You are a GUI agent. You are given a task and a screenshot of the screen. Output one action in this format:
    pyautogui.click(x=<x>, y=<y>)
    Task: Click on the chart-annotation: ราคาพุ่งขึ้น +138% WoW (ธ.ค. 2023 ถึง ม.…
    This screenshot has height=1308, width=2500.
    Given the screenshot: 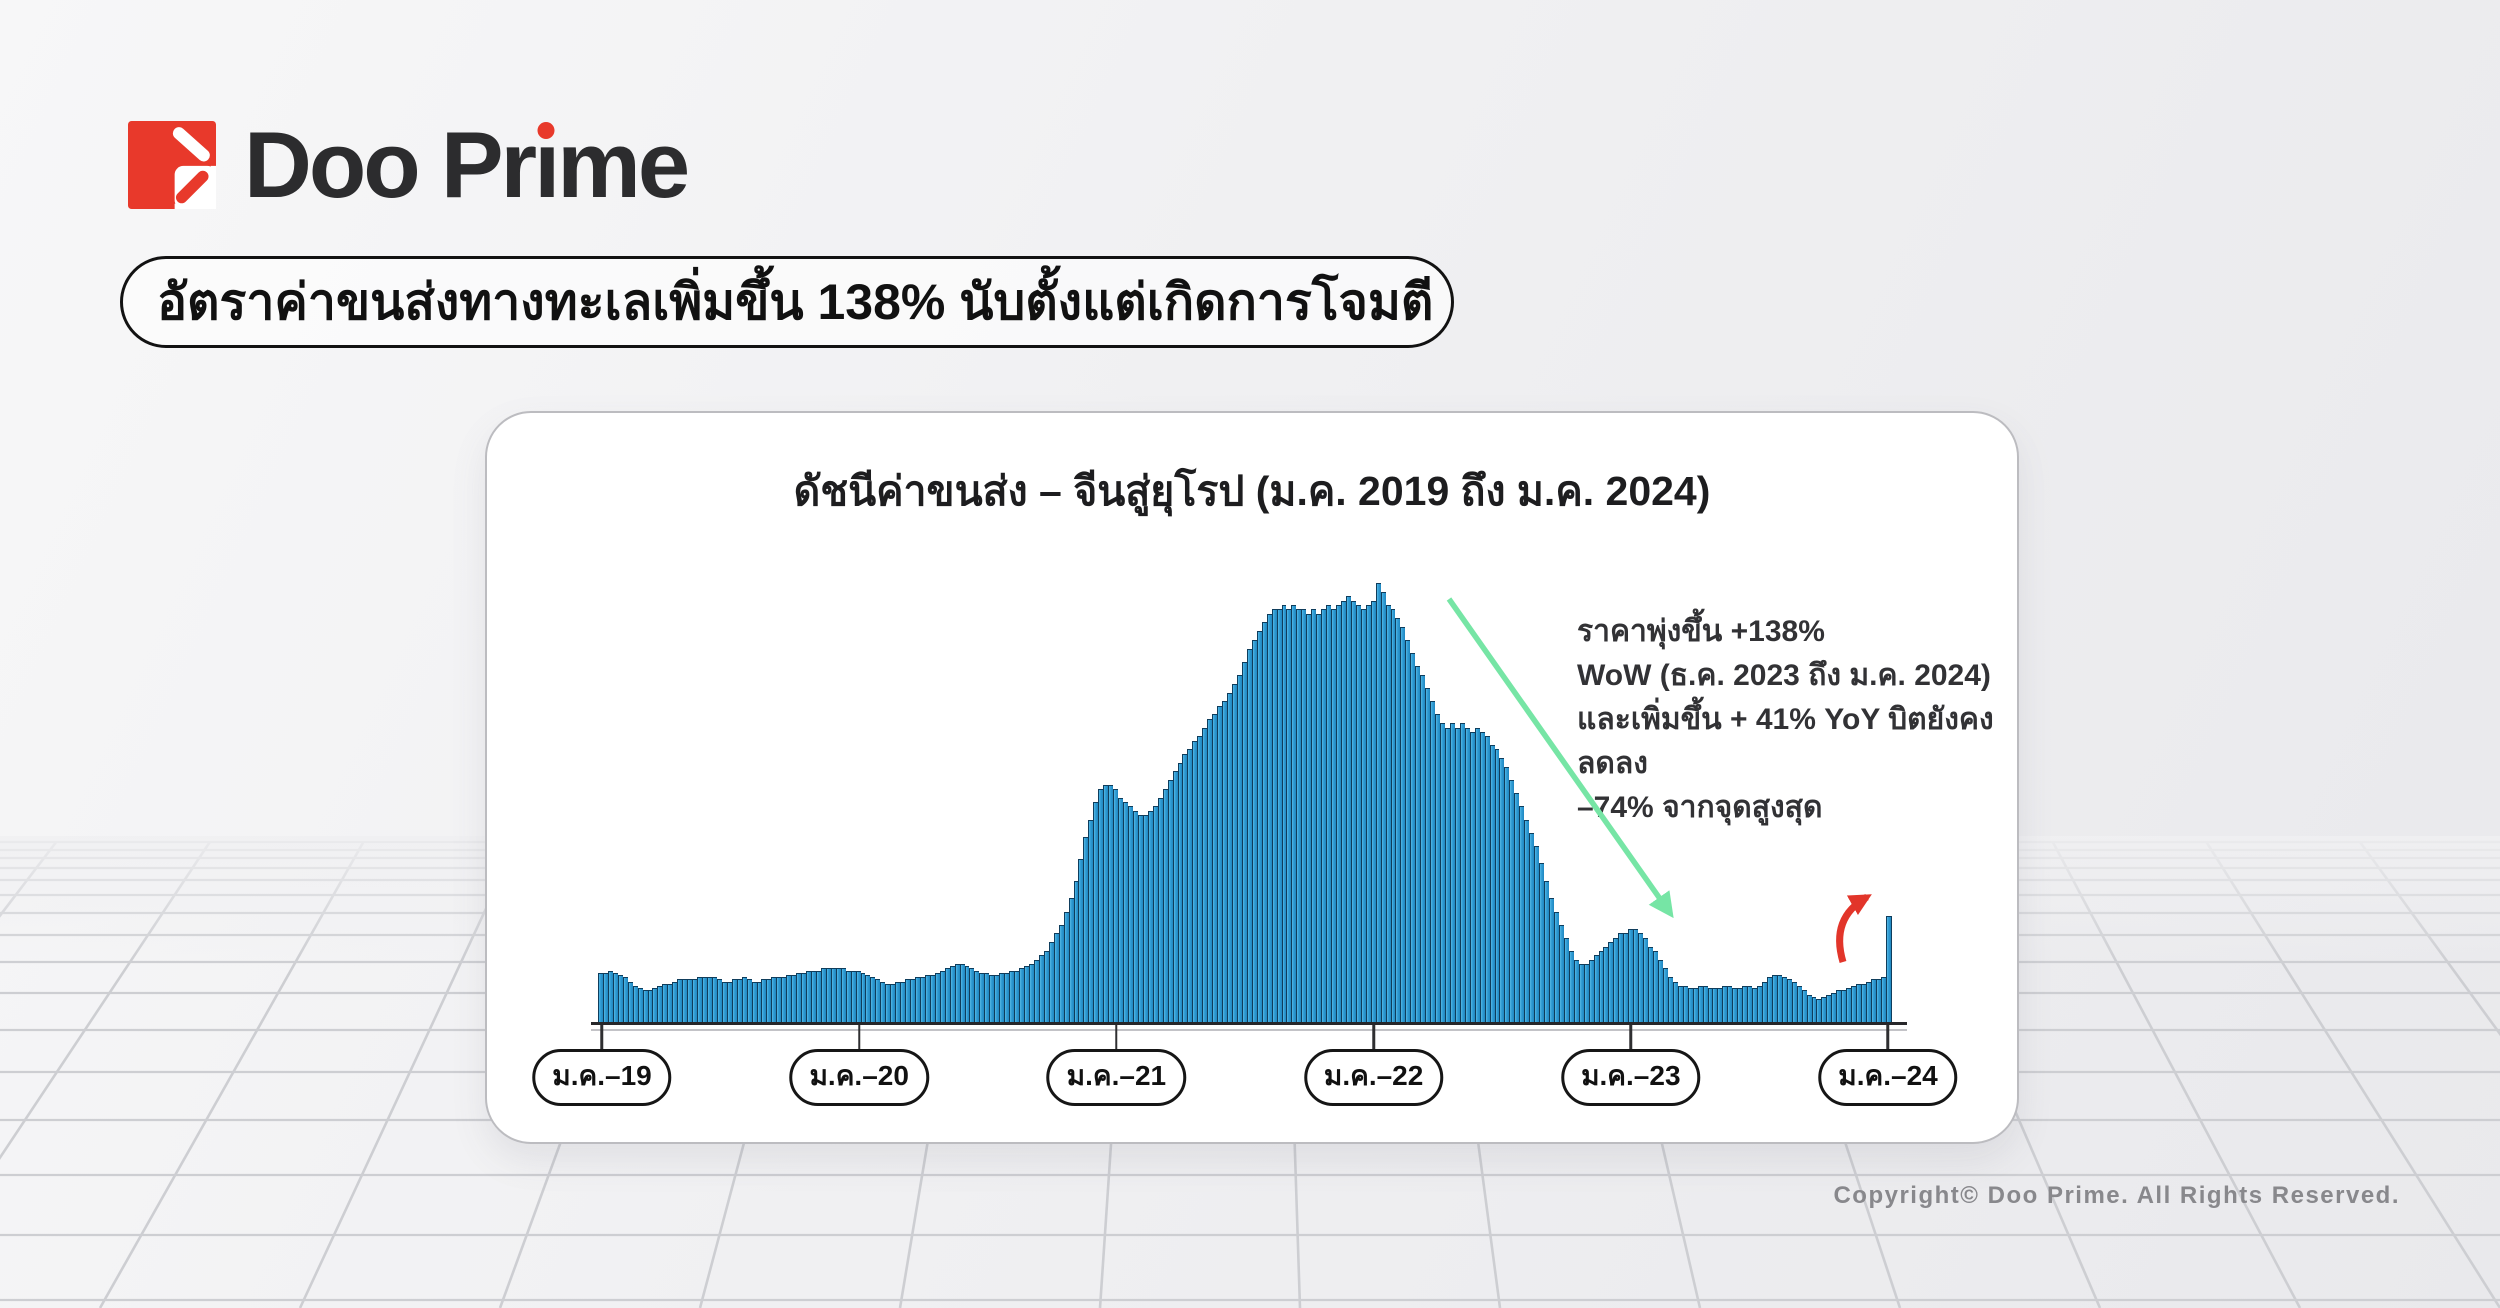 What is the action you would take?
    pyautogui.click(x=1802, y=720)
    